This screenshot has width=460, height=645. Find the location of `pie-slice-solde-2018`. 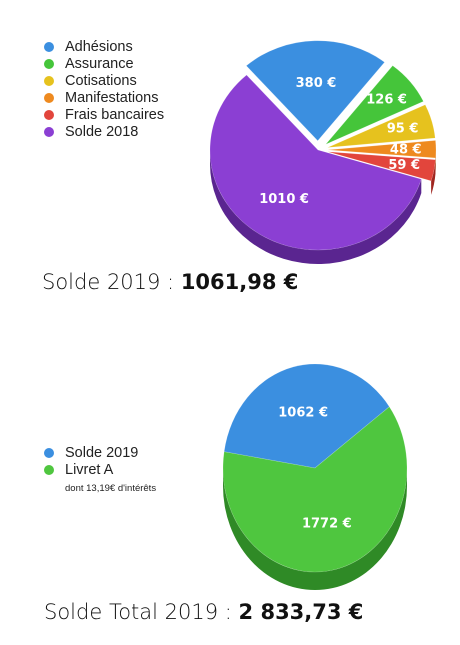

pie-slice-solde-2018 is located at coordinates (315, 162).